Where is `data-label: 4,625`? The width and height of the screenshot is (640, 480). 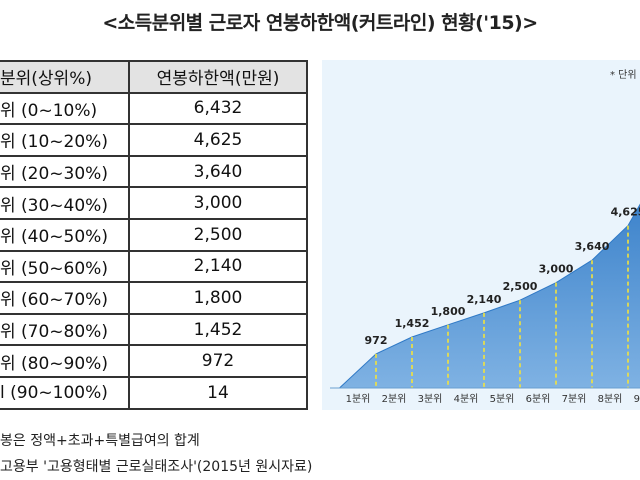
data-label: 4,625 is located at coordinates (625, 212).